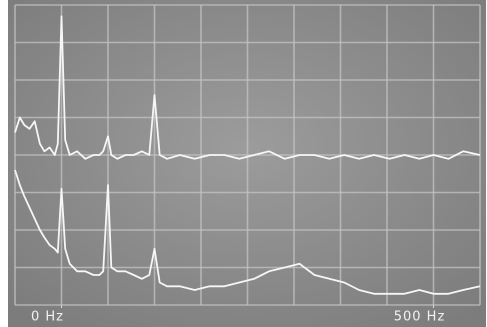 The image size is (487, 327). What do you see at coordinates (238, 315) in the screenshot?
I see `labels: 0 Hz 500 Hz` at bounding box center [238, 315].